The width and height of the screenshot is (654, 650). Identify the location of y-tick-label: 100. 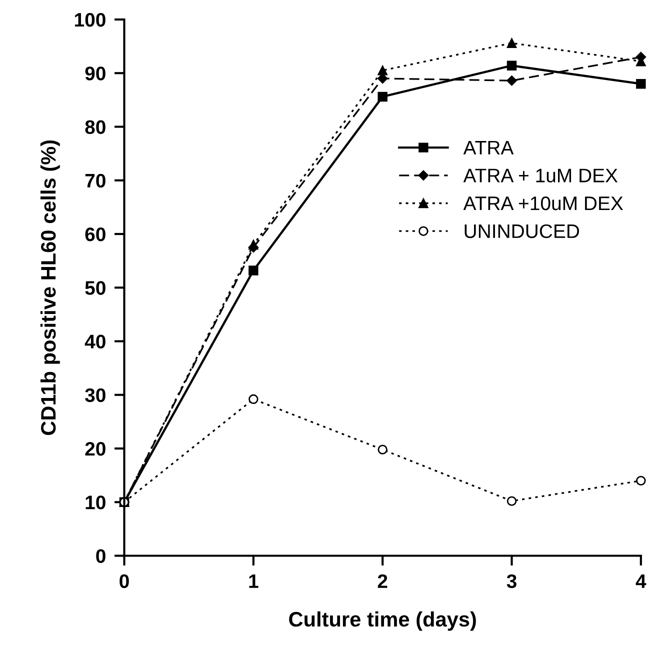
(90, 19).